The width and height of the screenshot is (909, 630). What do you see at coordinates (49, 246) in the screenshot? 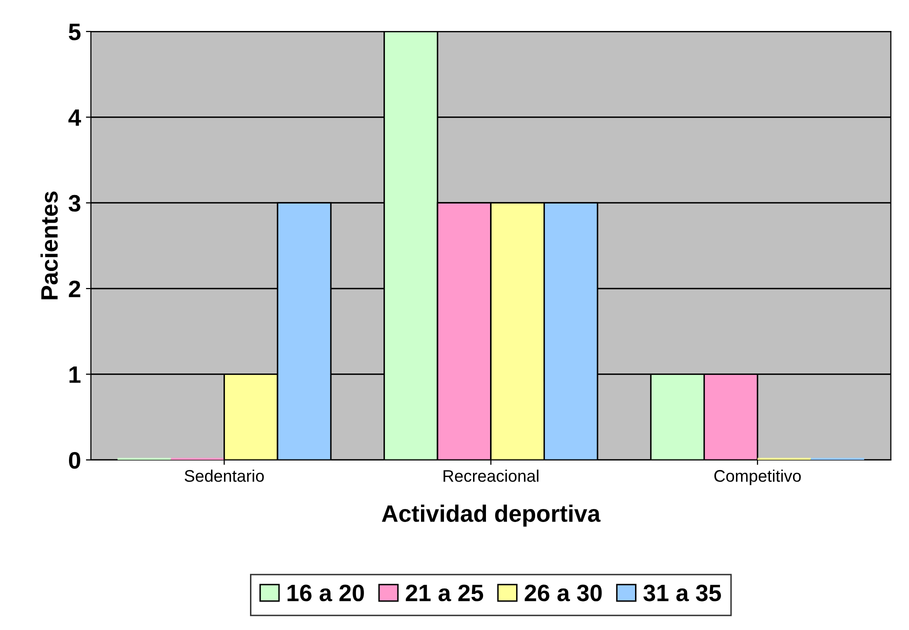
I see `y-axis-title: Pacientes` at bounding box center [49, 246].